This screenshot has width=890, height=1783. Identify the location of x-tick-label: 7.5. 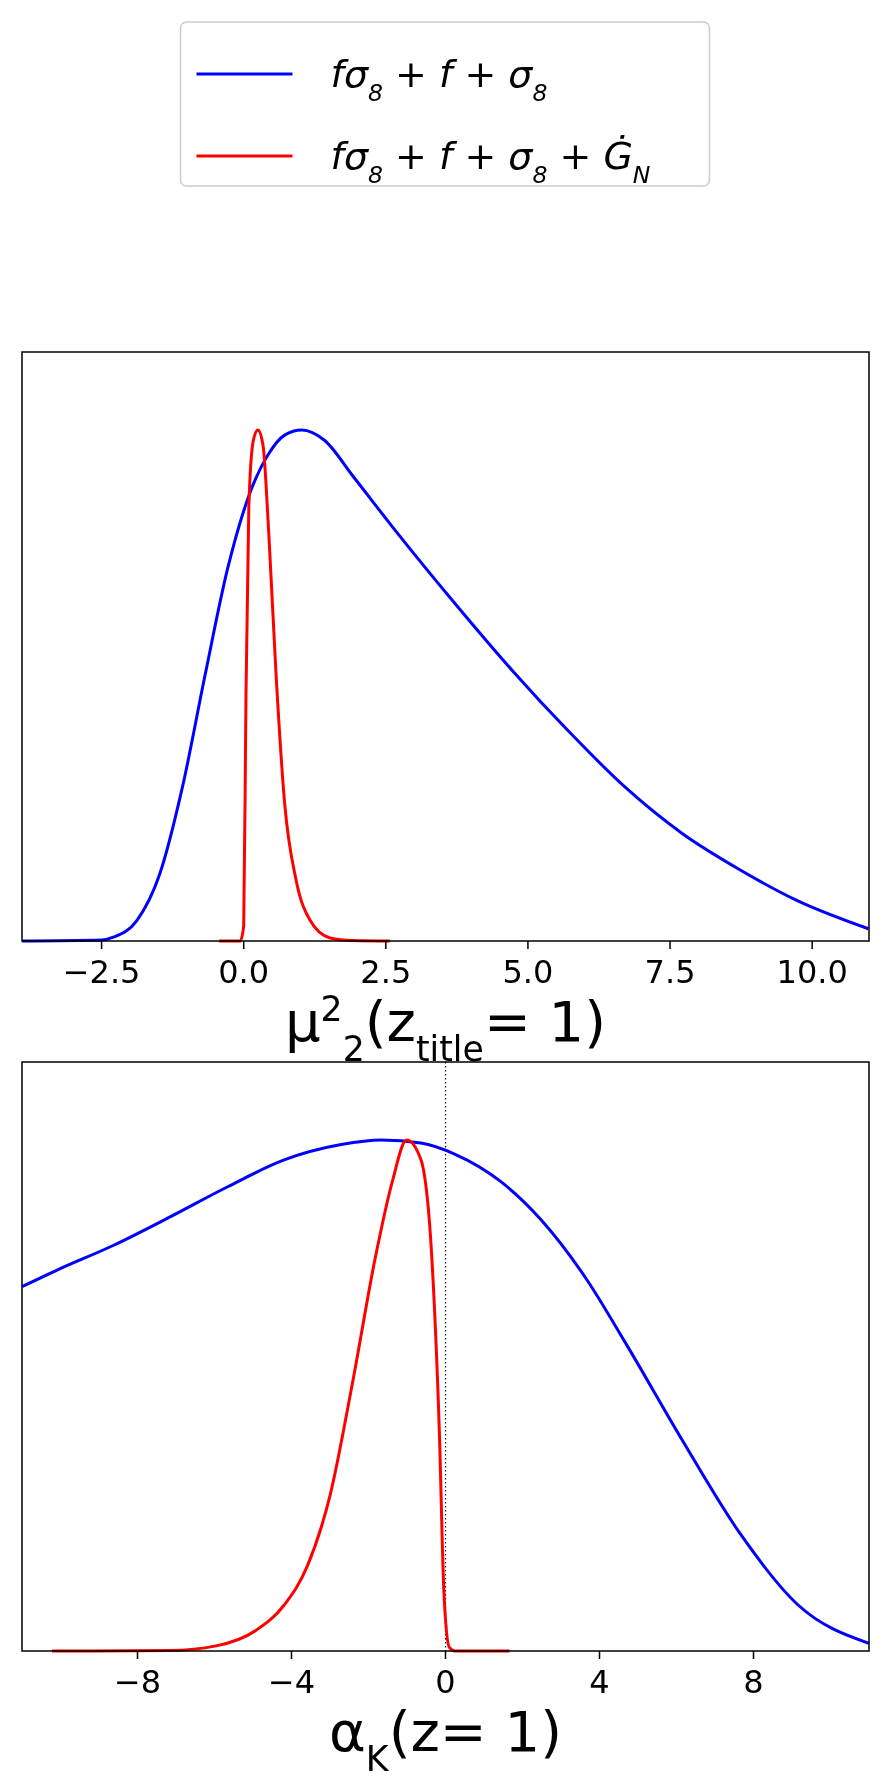
(670, 972).